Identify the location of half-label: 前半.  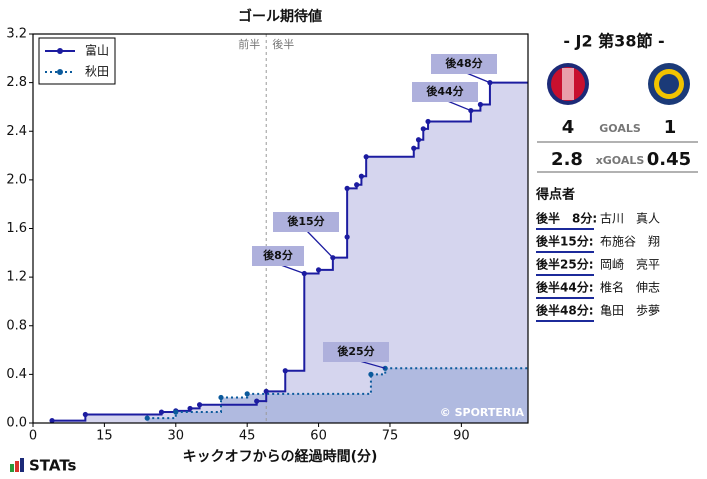
(249, 44).